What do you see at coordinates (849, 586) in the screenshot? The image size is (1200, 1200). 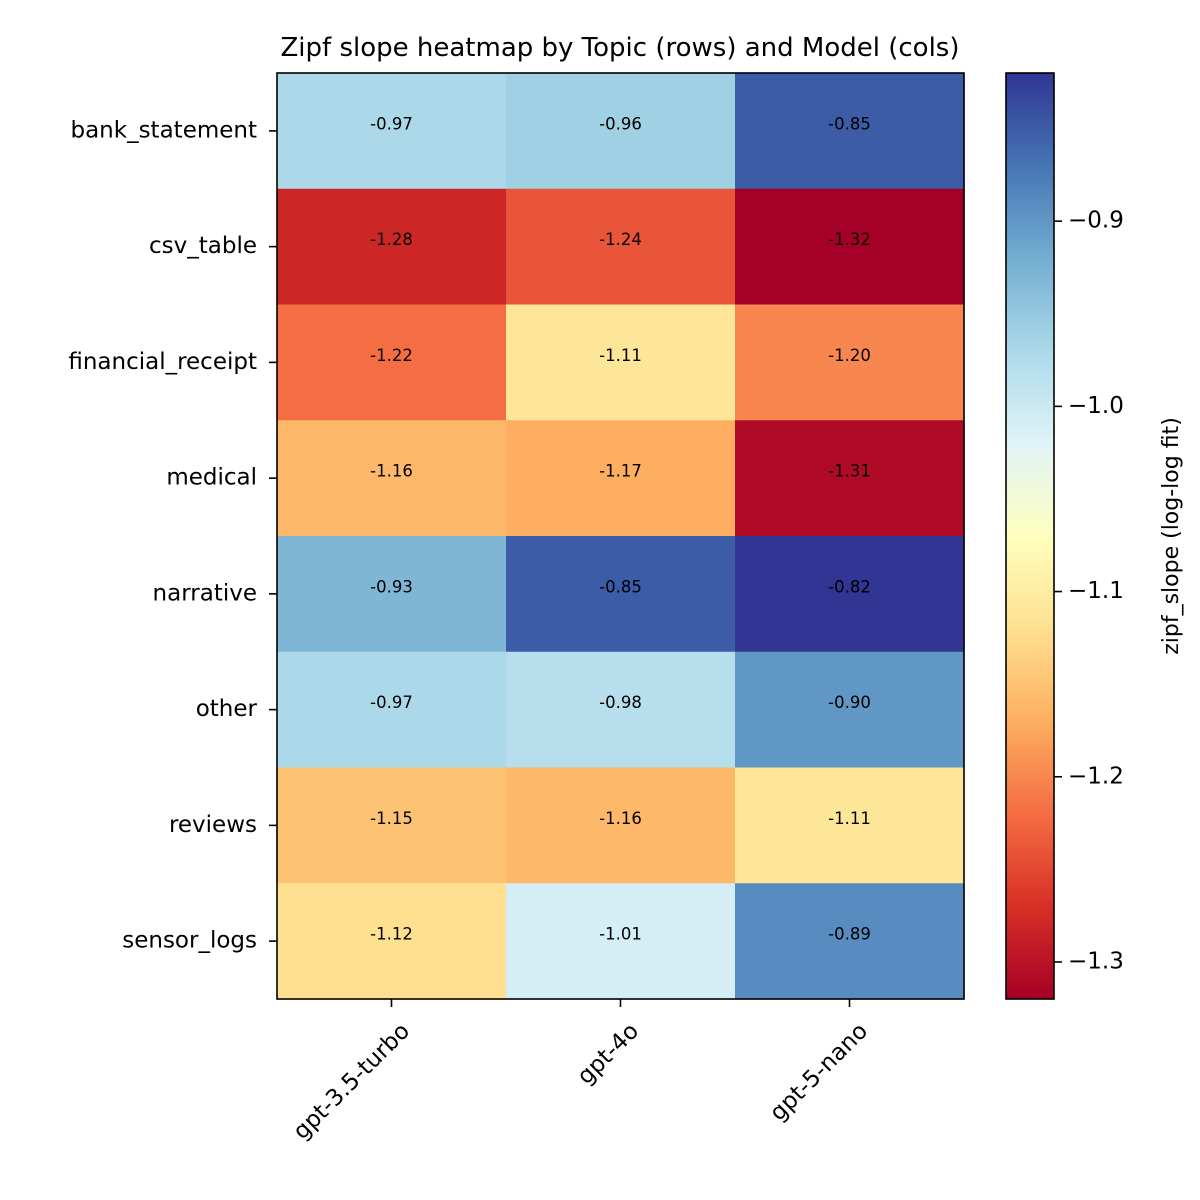 I see `cell-value-label: -0.82` at bounding box center [849, 586].